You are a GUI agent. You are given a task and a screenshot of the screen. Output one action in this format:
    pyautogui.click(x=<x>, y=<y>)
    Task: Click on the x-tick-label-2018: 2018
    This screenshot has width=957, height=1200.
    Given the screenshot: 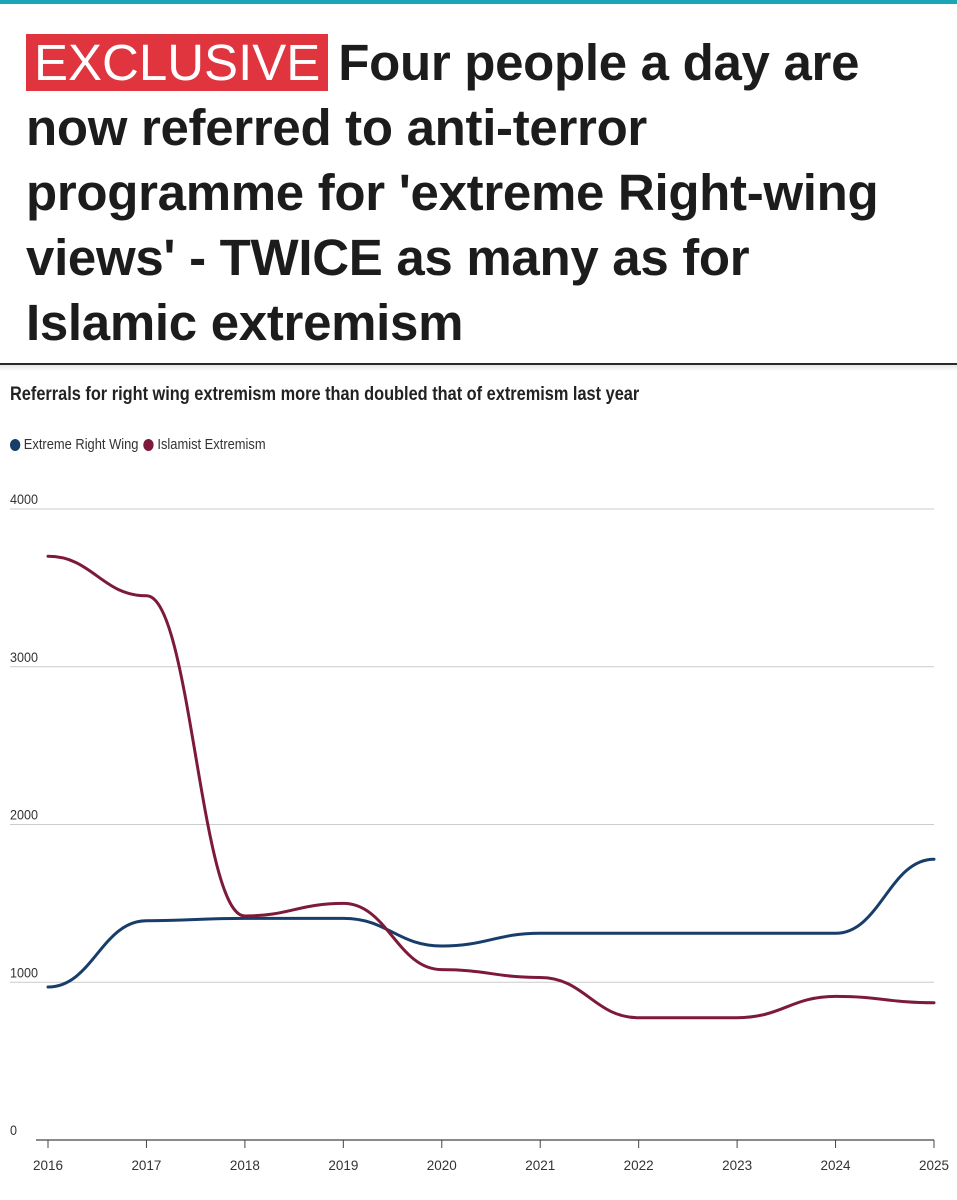 What is the action you would take?
    pyautogui.click(x=245, y=1165)
    